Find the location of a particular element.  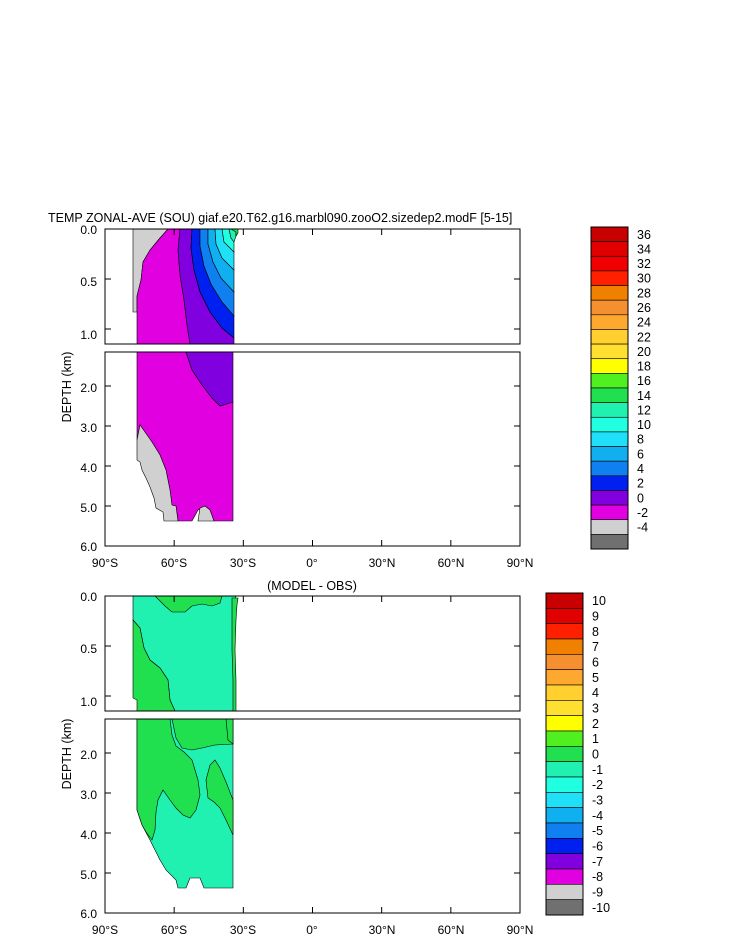

temp-colorbar-label: 14 is located at coordinates (644, 396).